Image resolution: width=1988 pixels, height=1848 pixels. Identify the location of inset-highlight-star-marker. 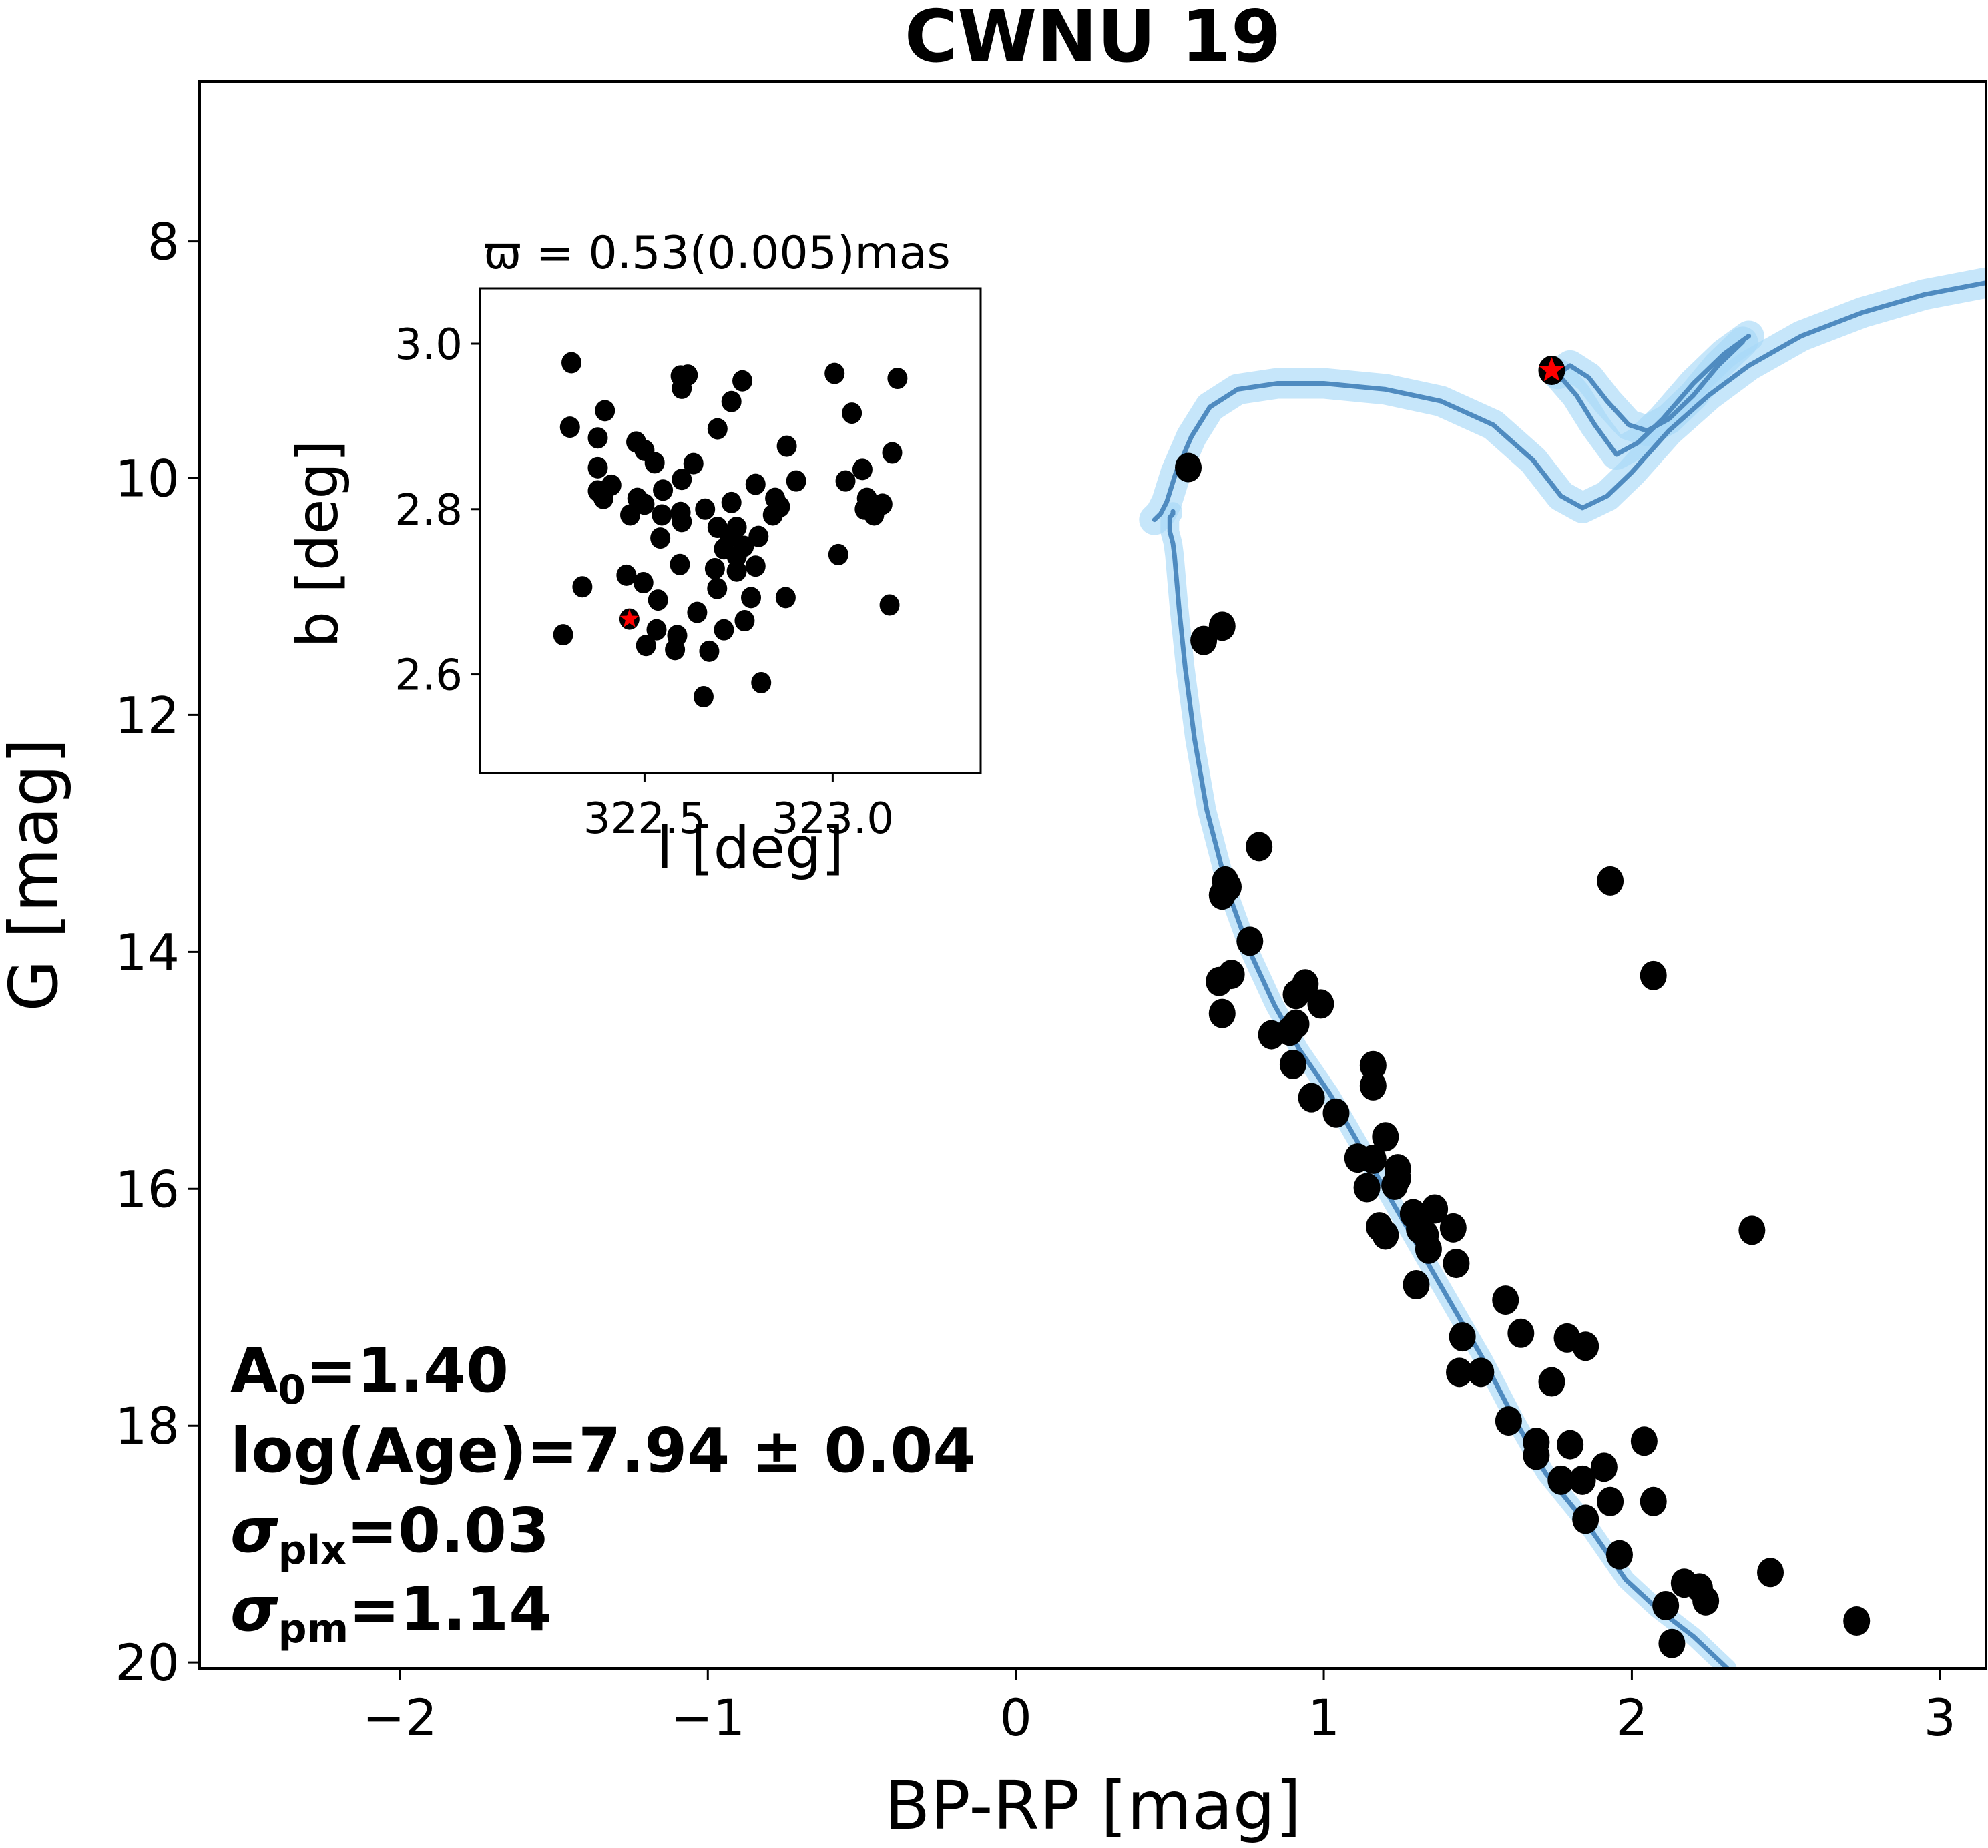
(629, 618).